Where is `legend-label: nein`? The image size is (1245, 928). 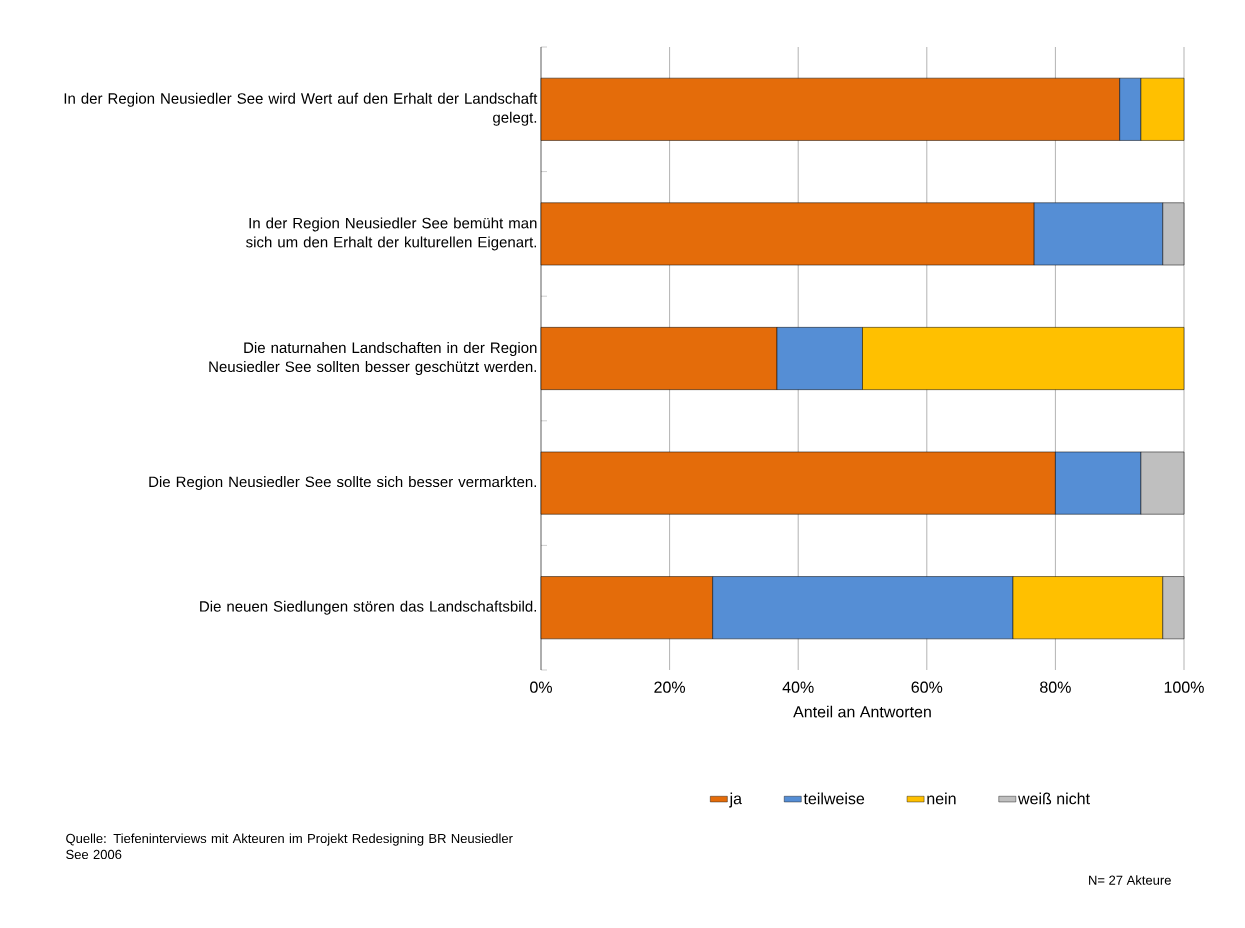 legend-label: nein is located at coordinates (941, 798).